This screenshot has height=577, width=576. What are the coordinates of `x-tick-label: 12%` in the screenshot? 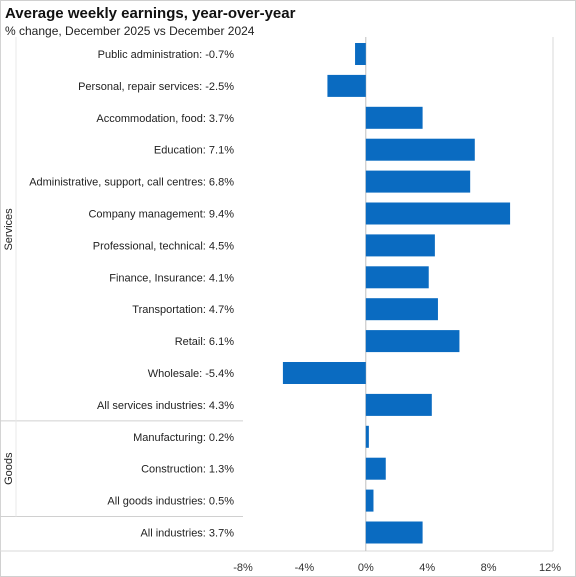 It's located at (550, 568).